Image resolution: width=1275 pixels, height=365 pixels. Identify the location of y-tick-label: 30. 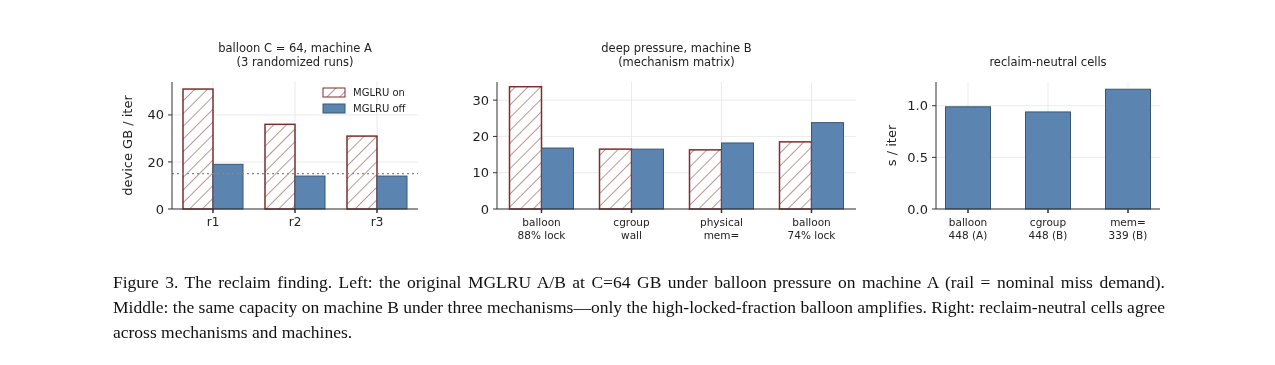
(480, 100).